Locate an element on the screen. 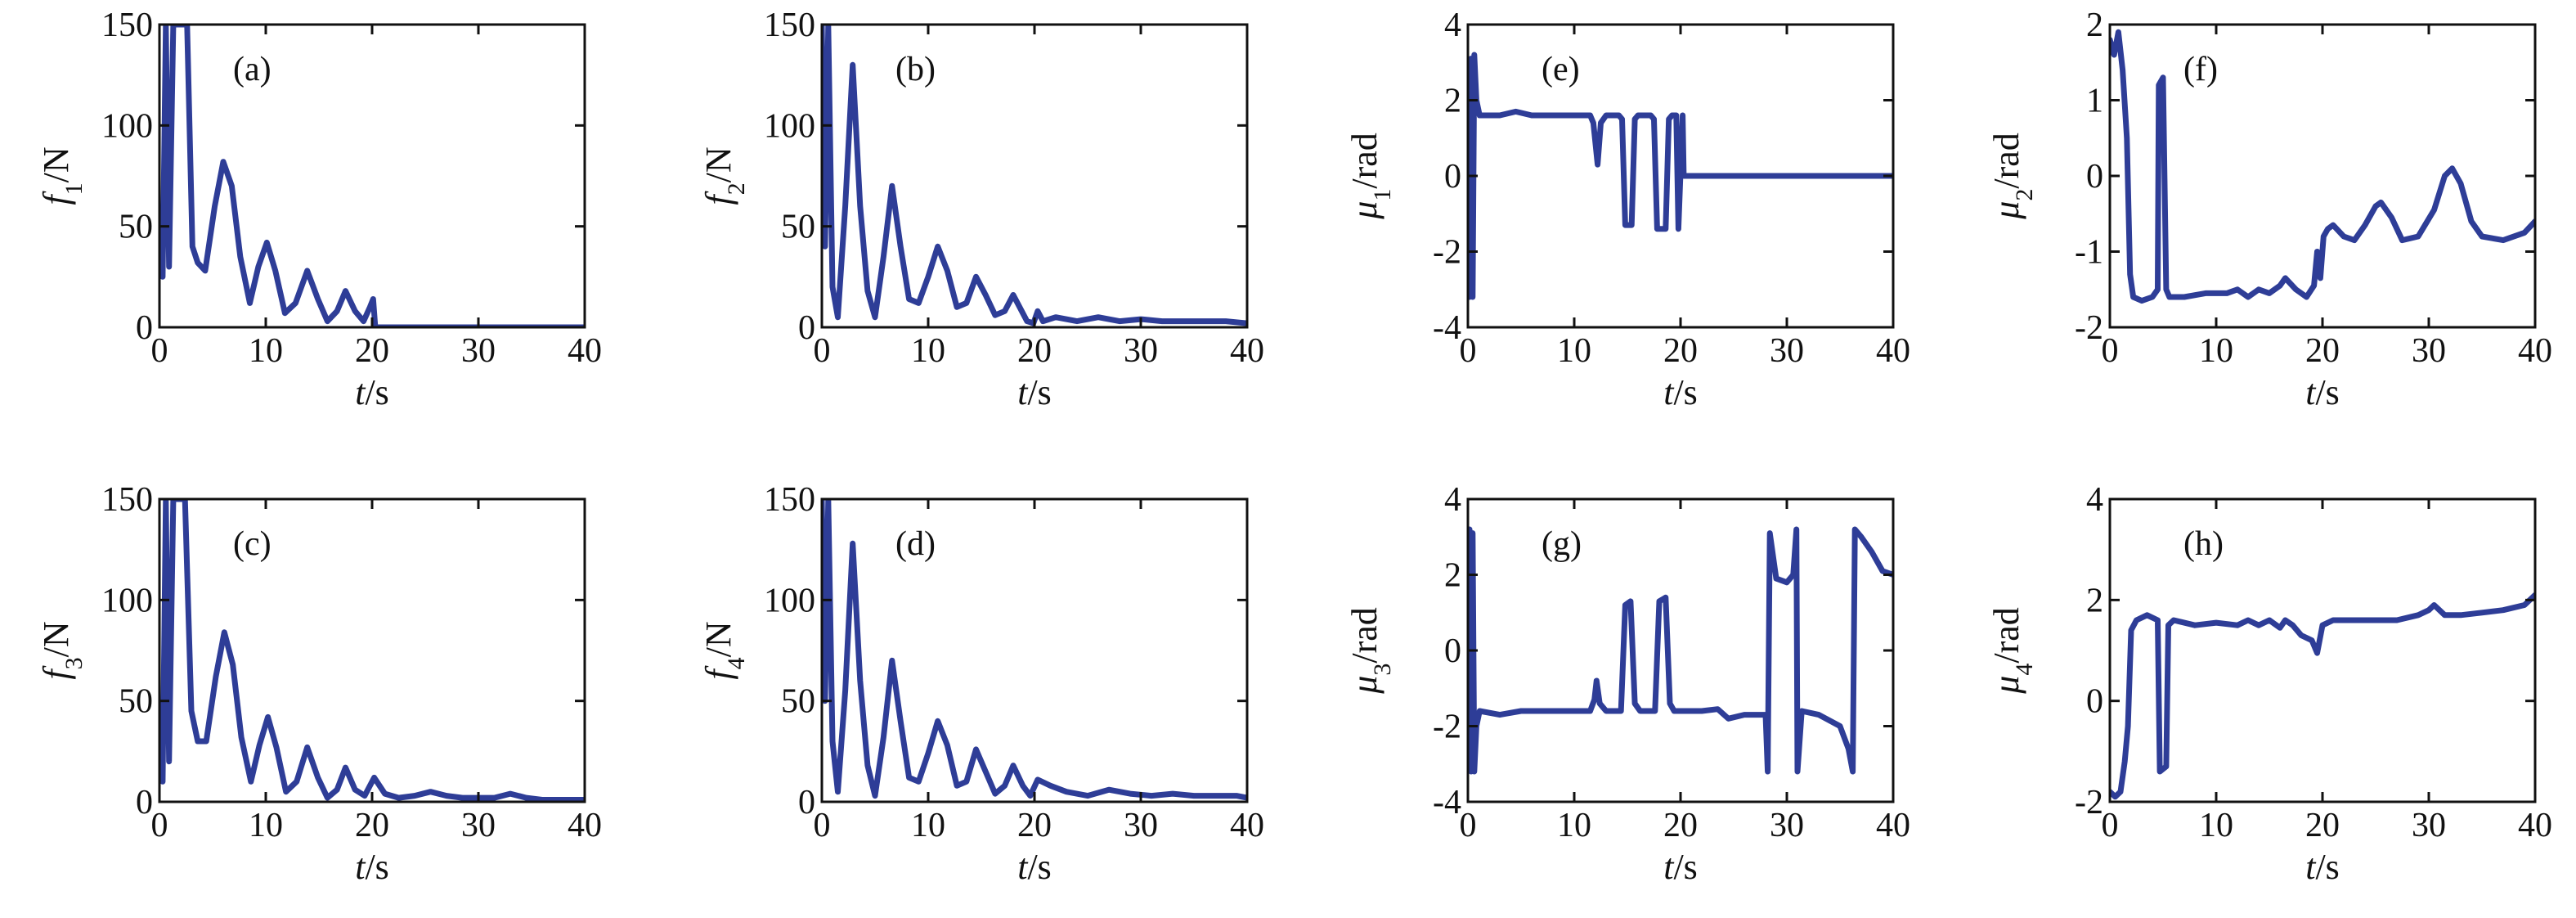 The height and width of the screenshot is (918, 2576). y-tick-label-d: 50 is located at coordinates (798, 702).